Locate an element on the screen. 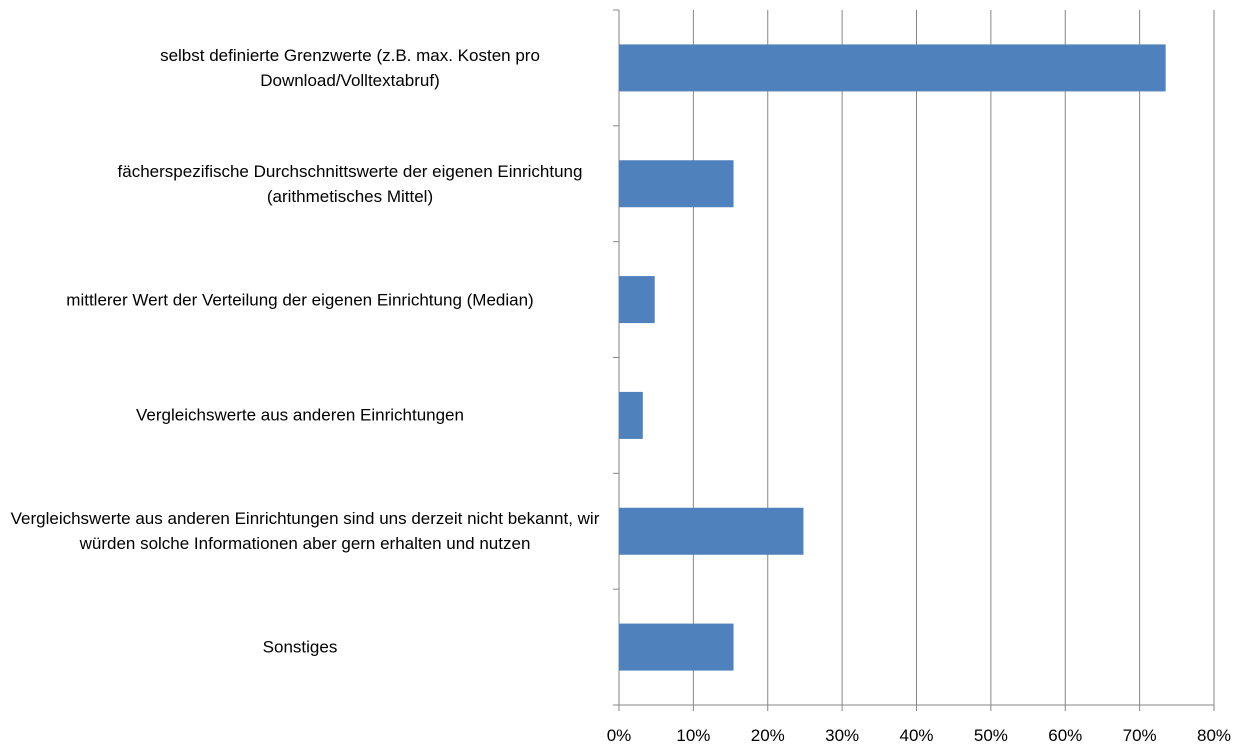  x-tick-label: 10% is located at coordinates (693, 735).